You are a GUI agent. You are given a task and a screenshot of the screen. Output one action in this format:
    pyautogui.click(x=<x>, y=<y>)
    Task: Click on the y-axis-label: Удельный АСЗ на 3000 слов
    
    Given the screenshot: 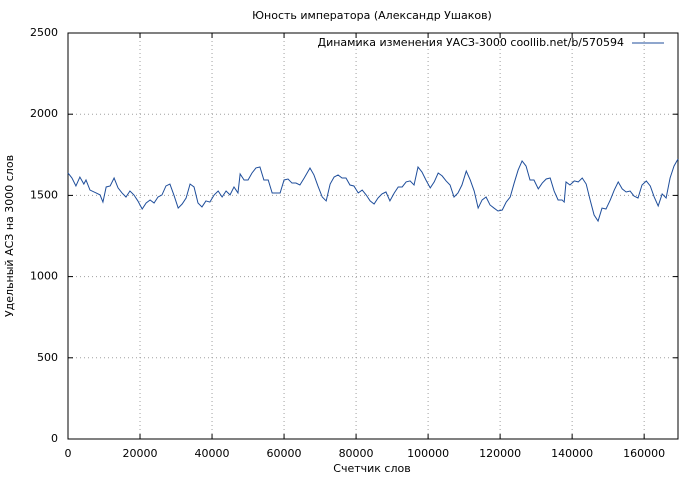 What is the action you would take?
    pyautogui.click(x=9, y=236)
    